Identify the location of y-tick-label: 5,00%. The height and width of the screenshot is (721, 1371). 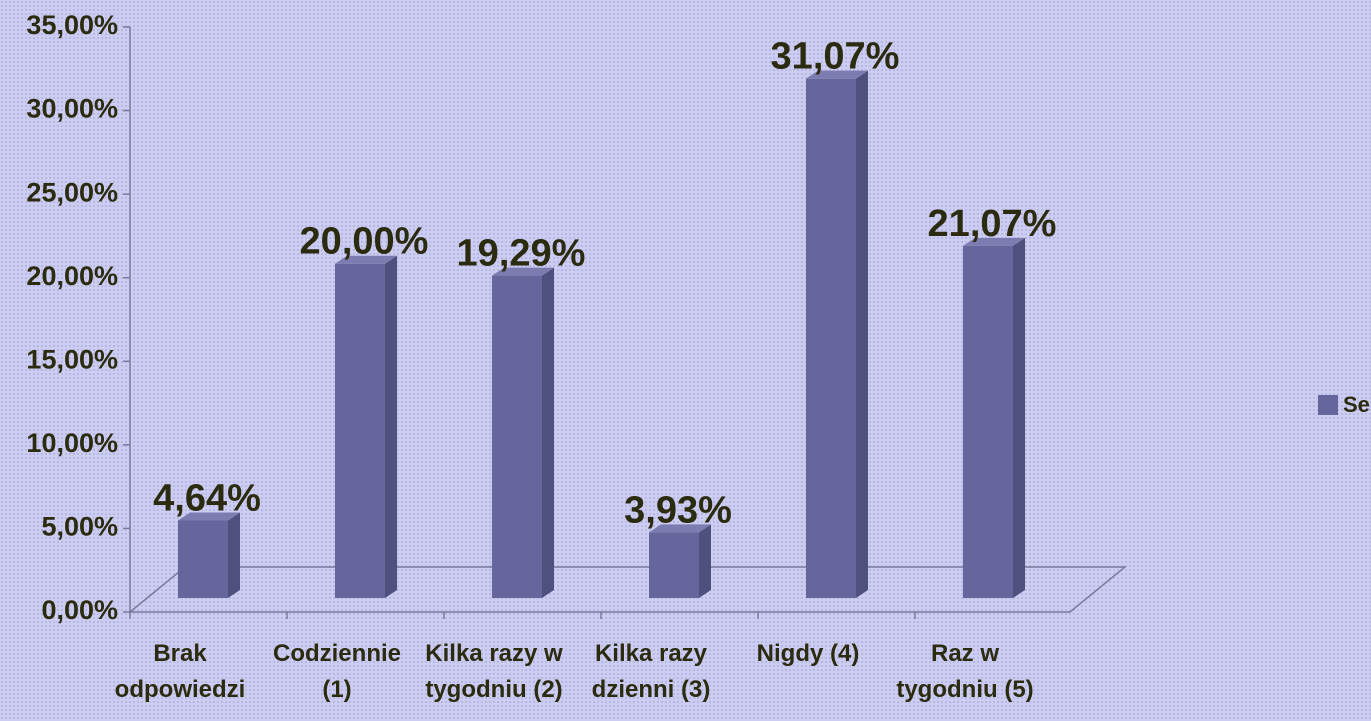
(79, 527).